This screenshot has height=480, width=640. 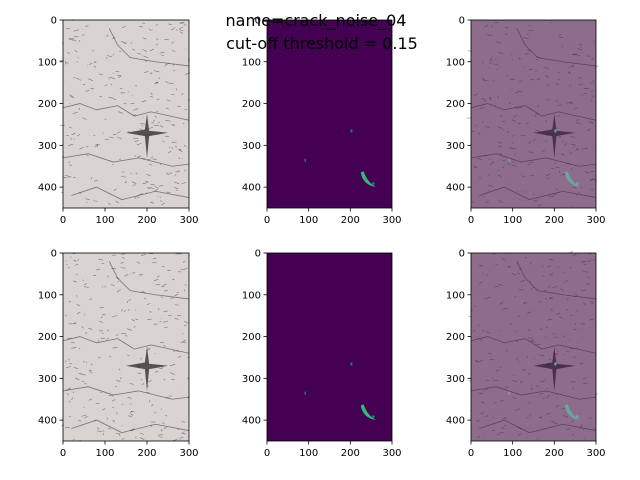 I want to click on y-tick-label: 0, so click(x=54, y=254).